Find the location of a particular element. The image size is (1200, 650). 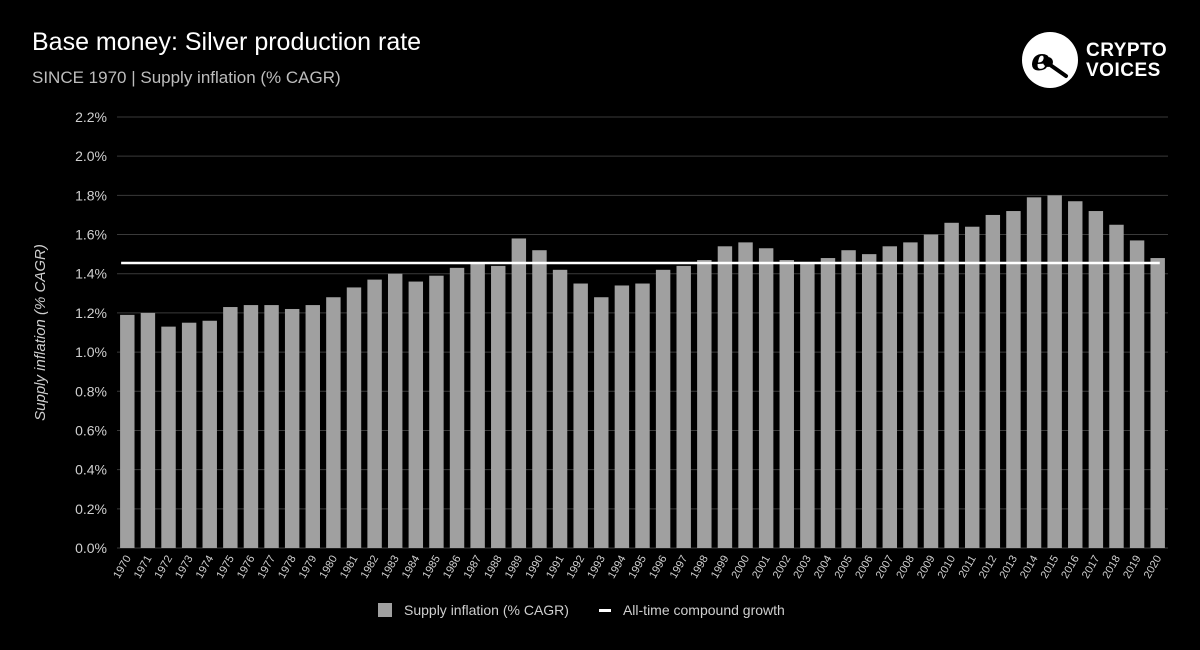

x-tick-label: 2006 is located at coordinates (864, 567).